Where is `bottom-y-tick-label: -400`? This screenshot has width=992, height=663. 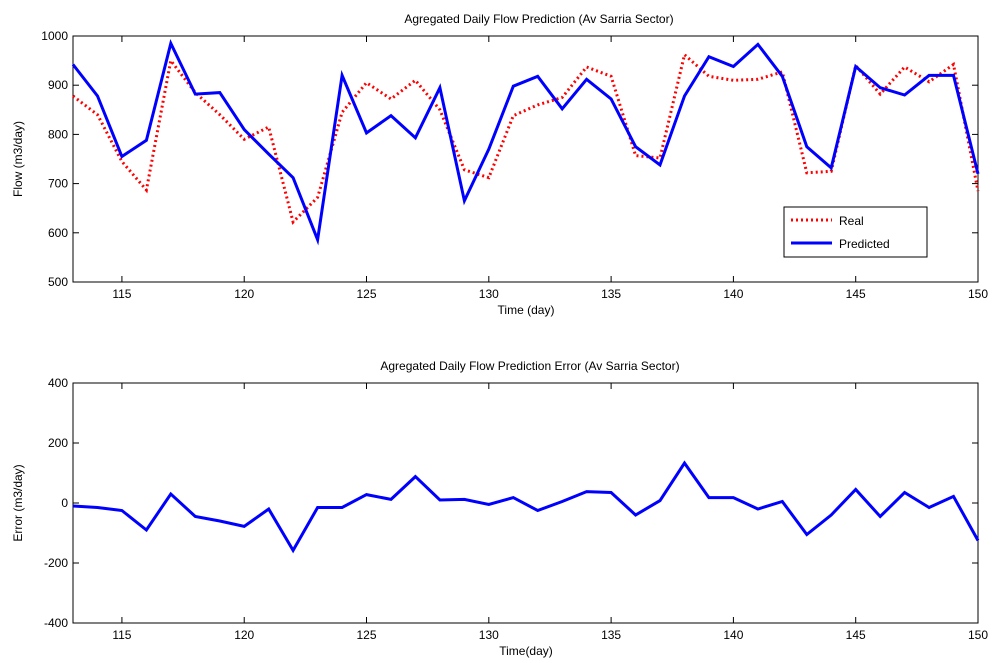
bottom-y-tick-label: -400 is located at coordinates (56, 623).